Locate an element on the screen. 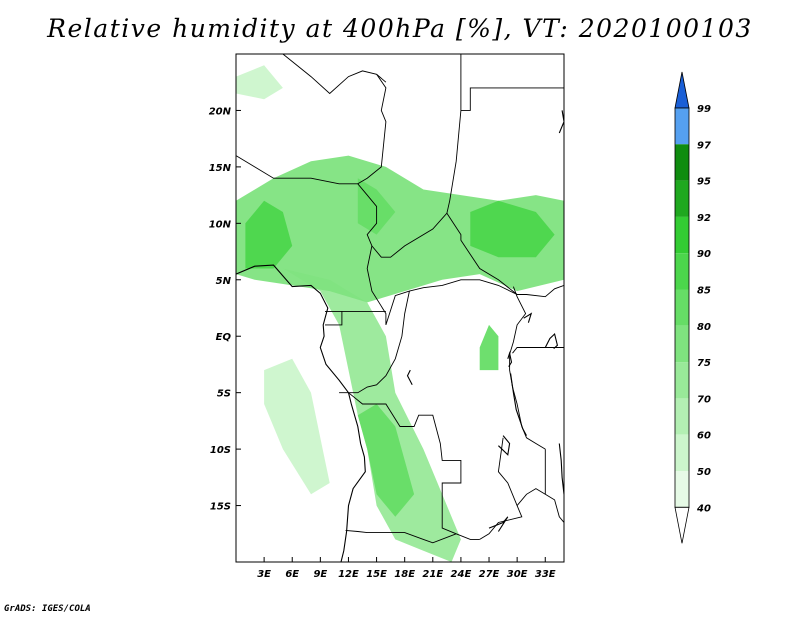  colorbar-label: 99 is located at coordinates (704, 109).